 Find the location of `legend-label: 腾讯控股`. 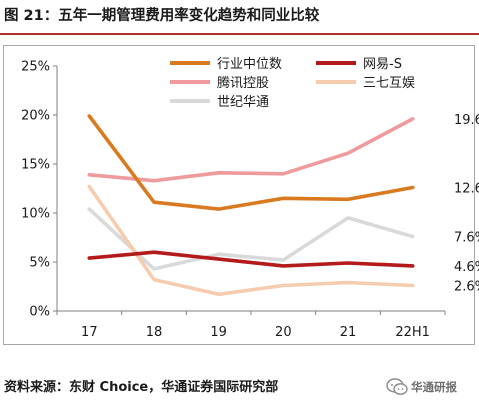

legend-label: 腾讯控股 is located at coordinates (243, 83).